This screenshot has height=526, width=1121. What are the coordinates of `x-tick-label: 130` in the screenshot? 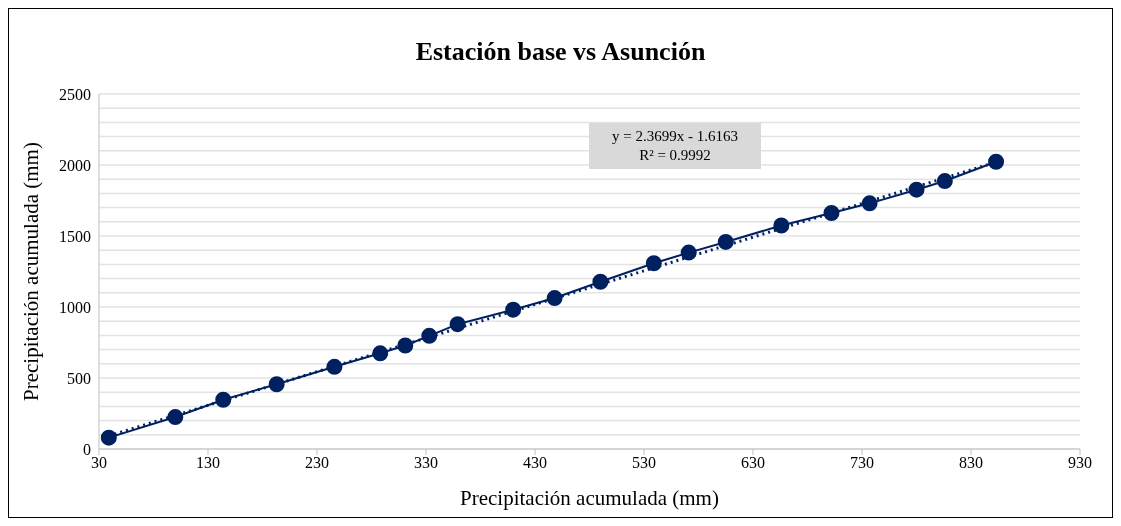 It's located at (208, 463).